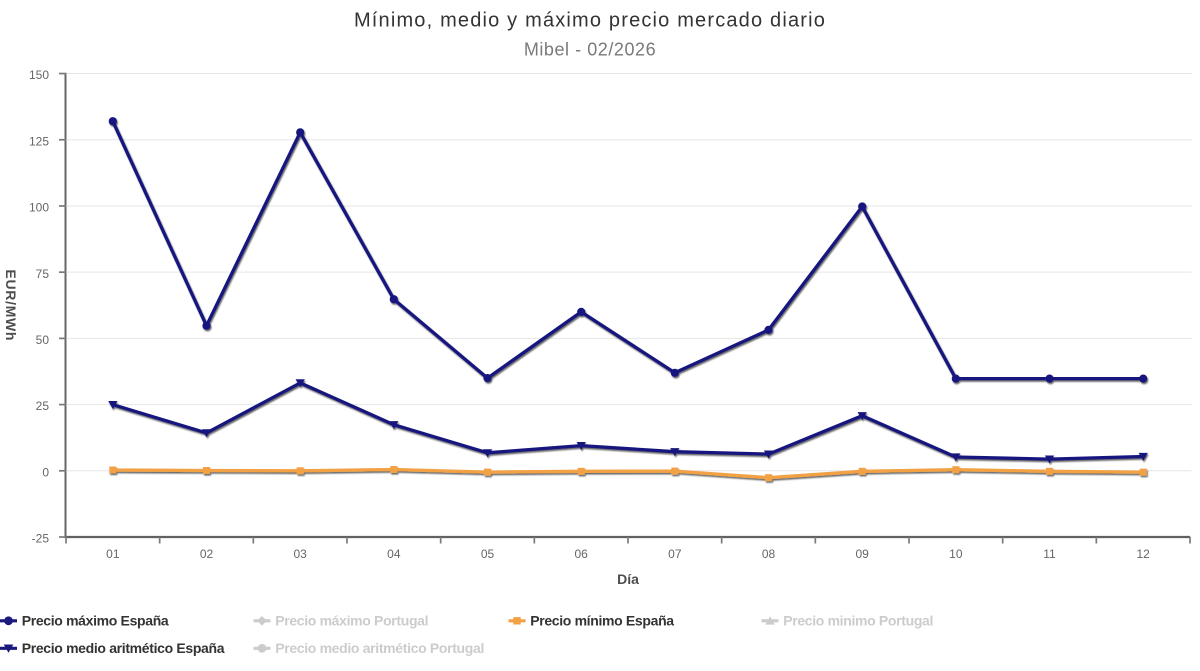  Describe the element at coordinates (39, 75) in the screenshot. I see `svg-text: 150` at that location.